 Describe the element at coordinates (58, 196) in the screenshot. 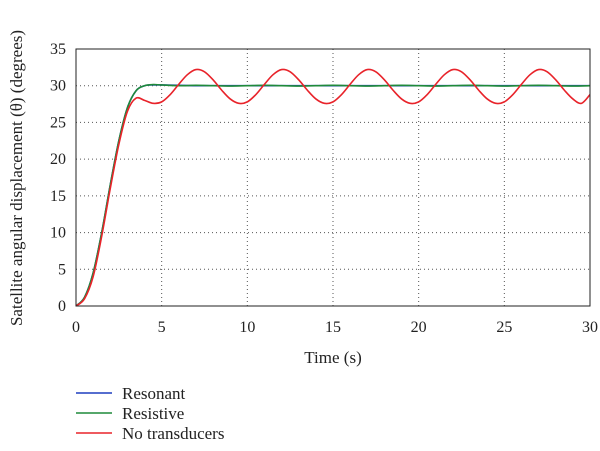

I see `y-tick-label-3: 15` at that location.